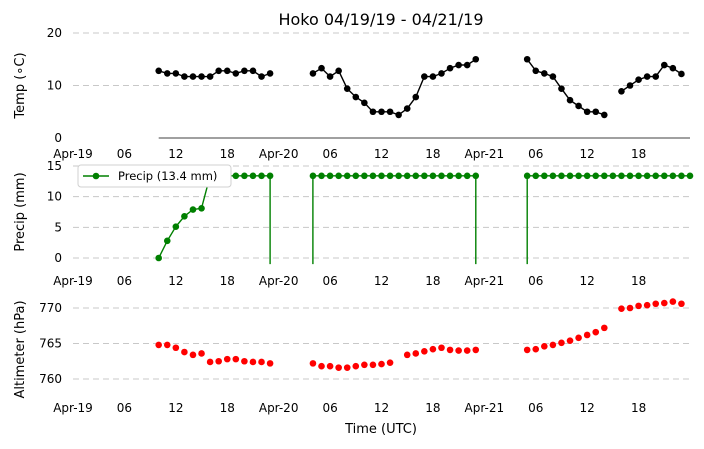 The height and width of the screenshot is (449, 704). I want to click on x-tick-label: Apr-19, so click(73, 281).